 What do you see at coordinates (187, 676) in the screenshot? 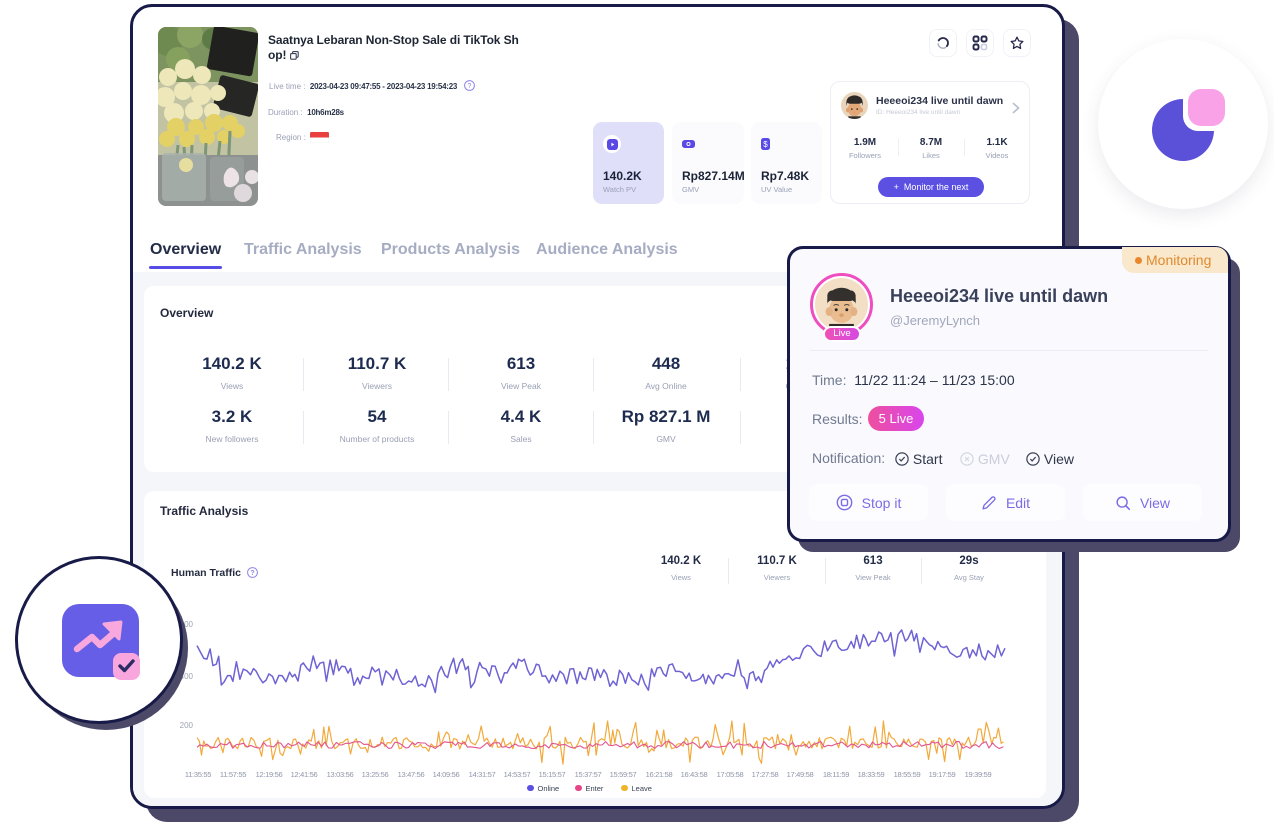
I see `svg-text: 400` at bounding box center [187, 676].